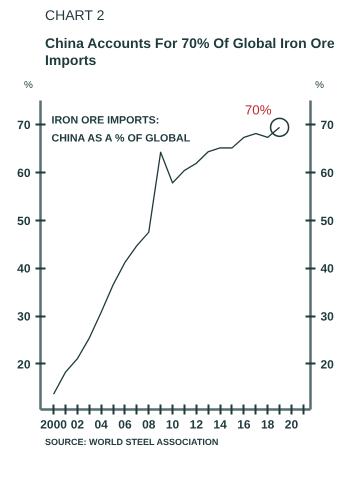  What do you see at coordinates (244, 424) in the screenshot?
I see `x-tick-label: 16` at bounding box center [244, 424].